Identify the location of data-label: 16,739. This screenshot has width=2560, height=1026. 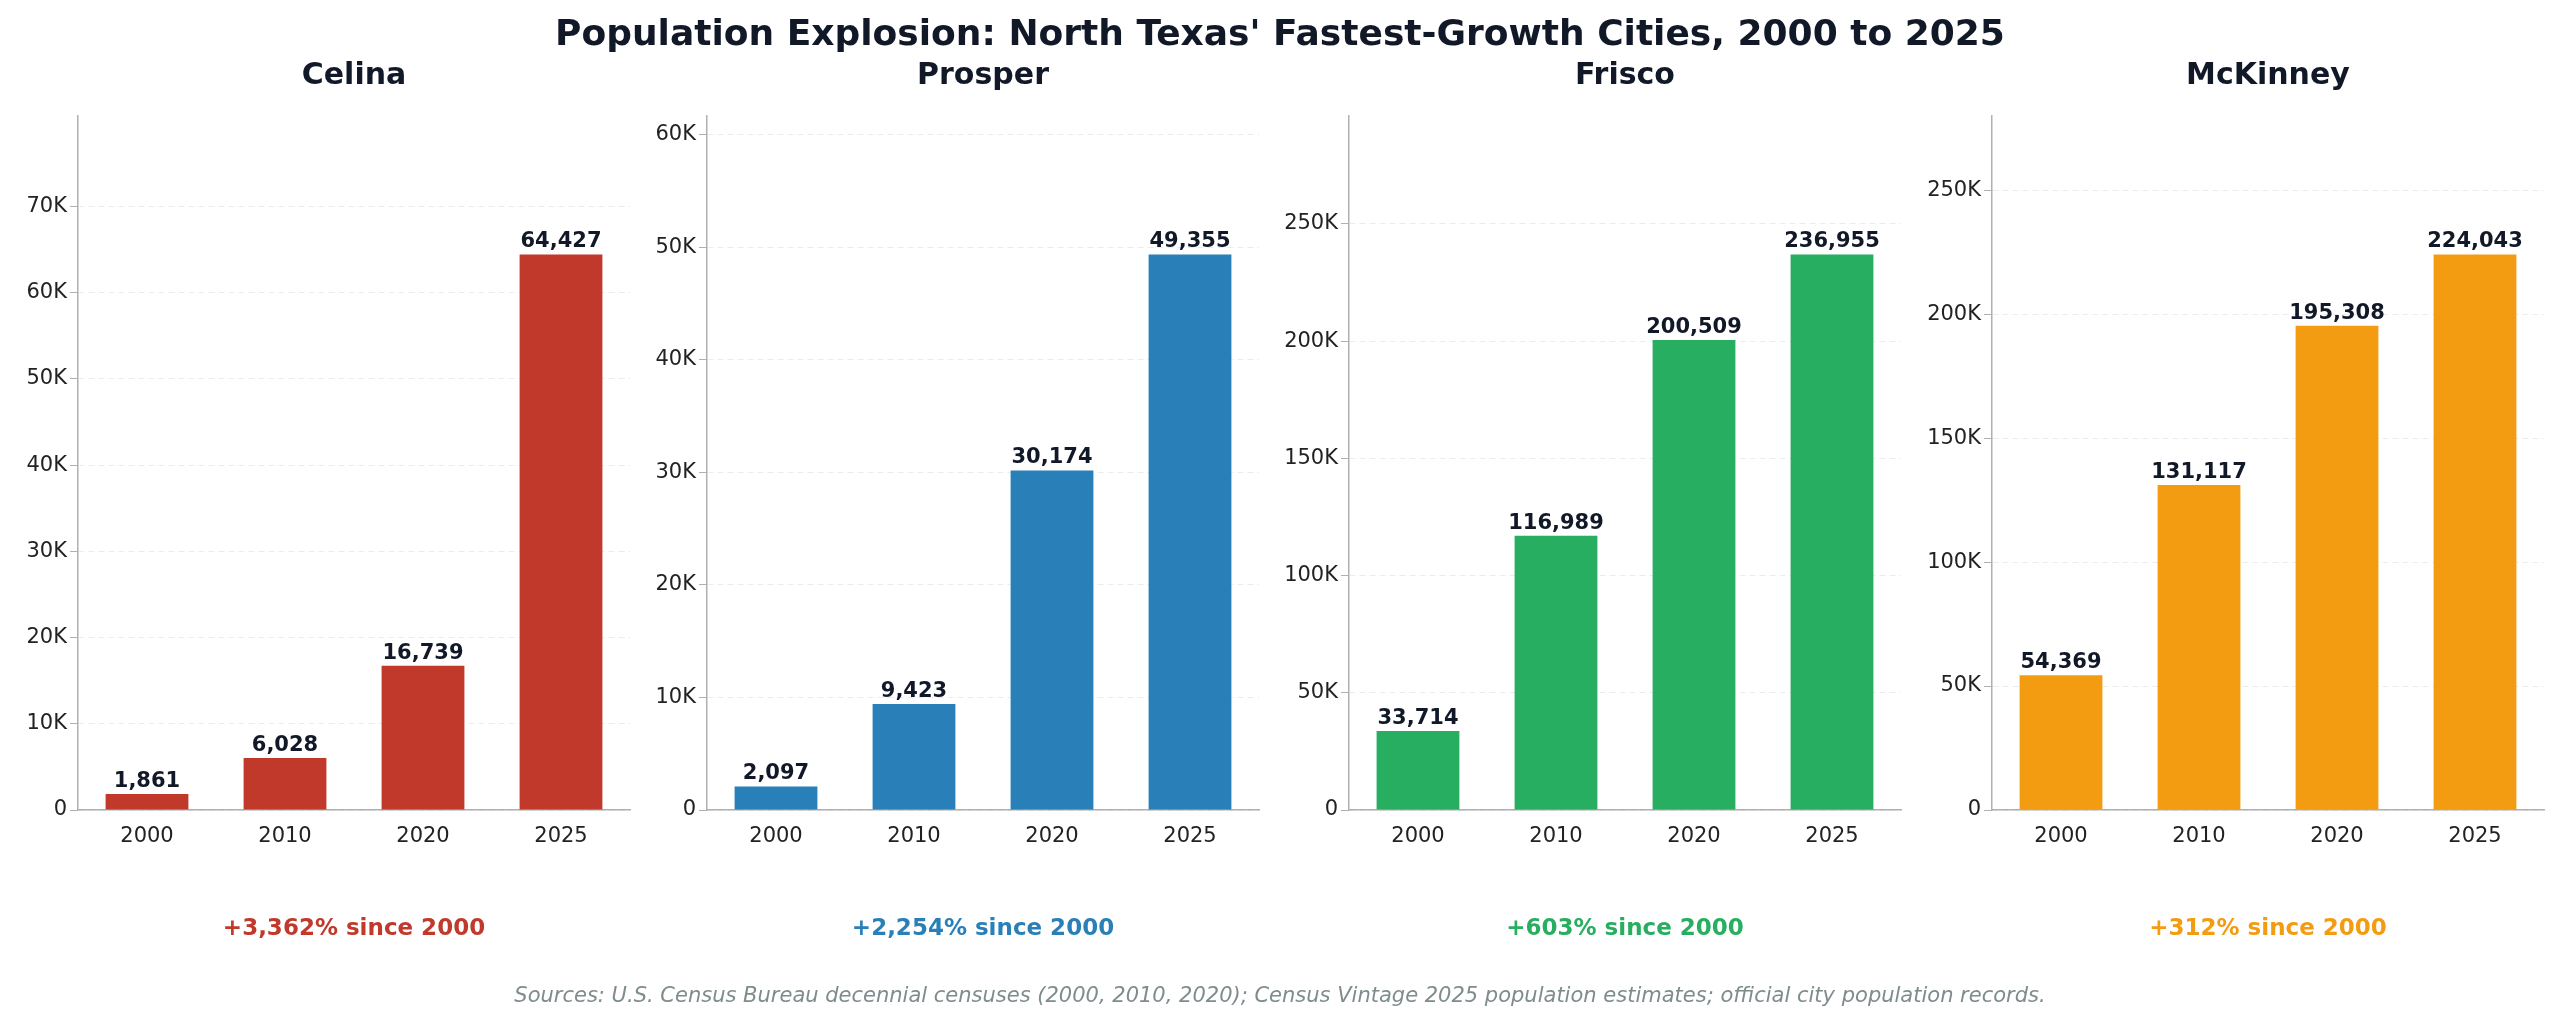
(423, 651).